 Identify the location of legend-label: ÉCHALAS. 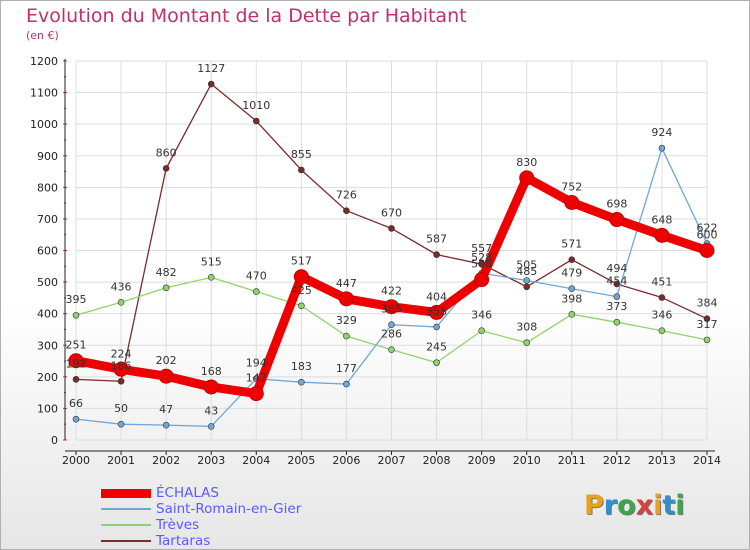
(187, 493).